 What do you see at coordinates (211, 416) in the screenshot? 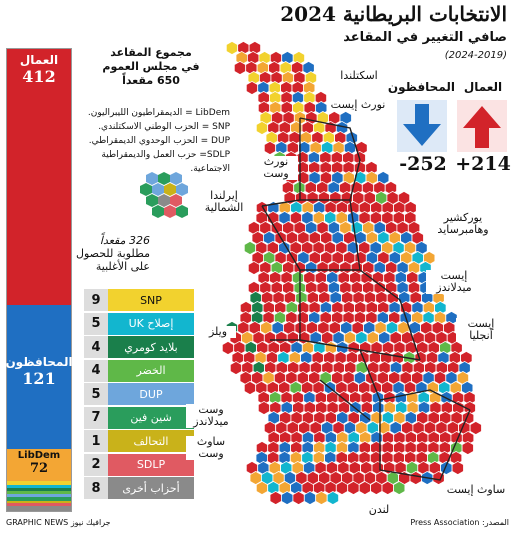
I see `region-label-west-midlands: وست ميدلاندز` at bounding box center [211, 416].